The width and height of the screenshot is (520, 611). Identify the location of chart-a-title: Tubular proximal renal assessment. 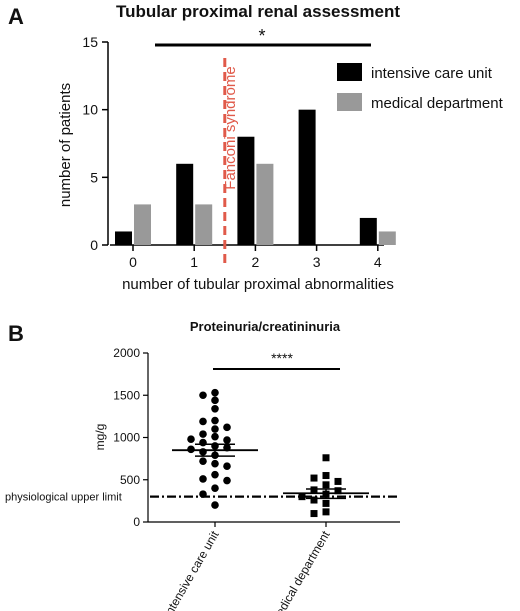
(258, 11).